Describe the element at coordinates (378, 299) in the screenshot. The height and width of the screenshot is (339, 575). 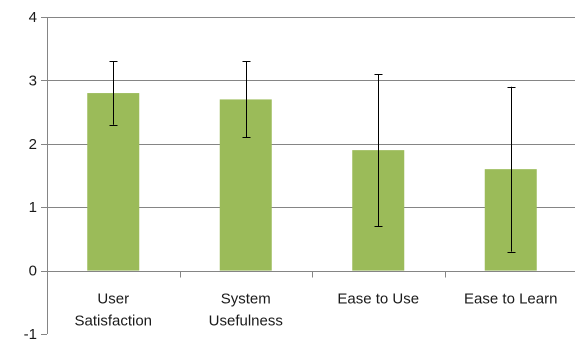
I see `category-label: Ease to Use` at that location.